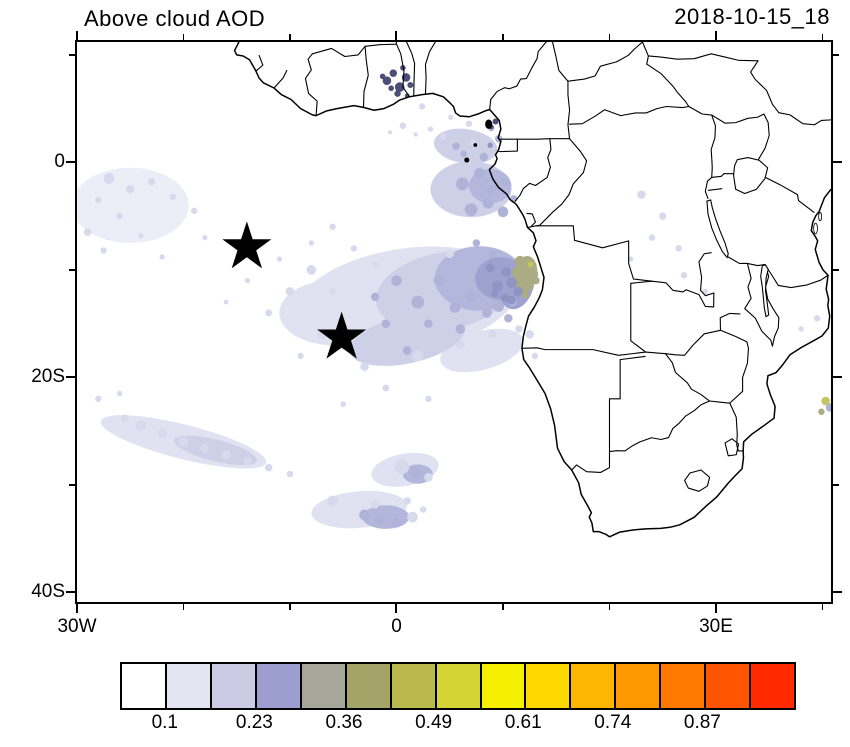 Image resolution: width=850 pixels, height=747 pixels. Describe the element at coordinates (48, 592) in the screenshot. I see `y-axis-tick-label: 40S` at that location.